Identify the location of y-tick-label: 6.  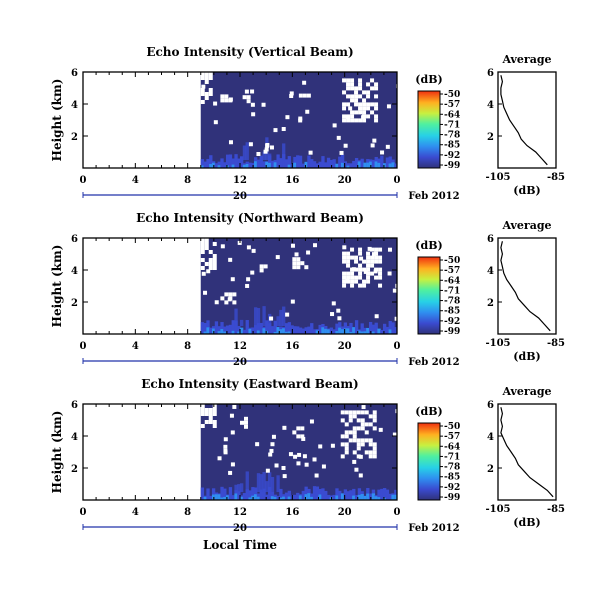
(74, 73).